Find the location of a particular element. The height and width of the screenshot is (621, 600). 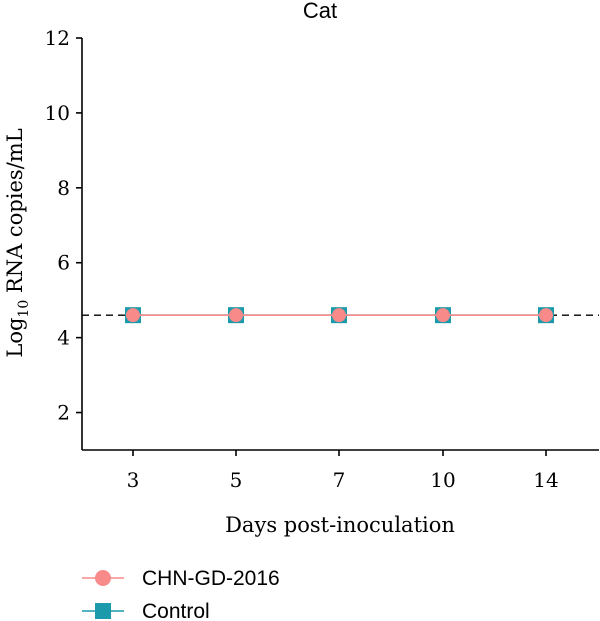

legend-marker-square is located at coordinates (103, 611).